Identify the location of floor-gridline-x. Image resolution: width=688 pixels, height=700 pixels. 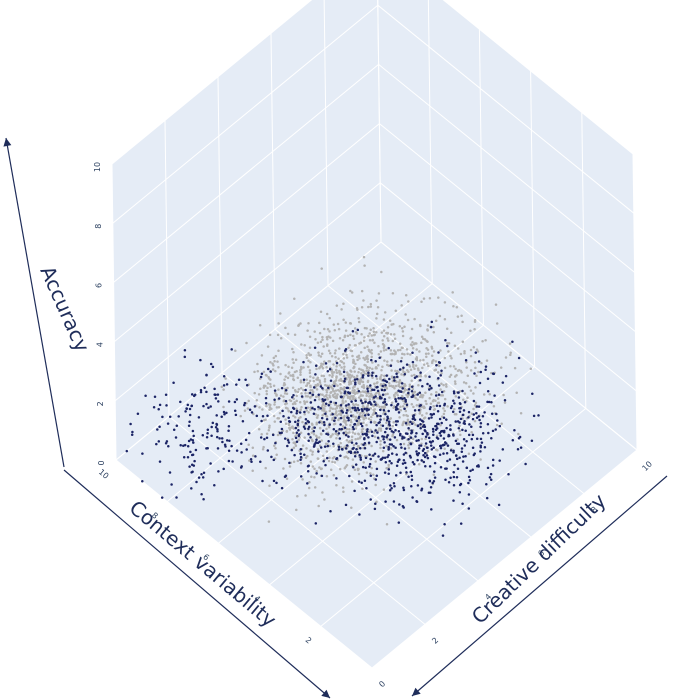
(299, 392).